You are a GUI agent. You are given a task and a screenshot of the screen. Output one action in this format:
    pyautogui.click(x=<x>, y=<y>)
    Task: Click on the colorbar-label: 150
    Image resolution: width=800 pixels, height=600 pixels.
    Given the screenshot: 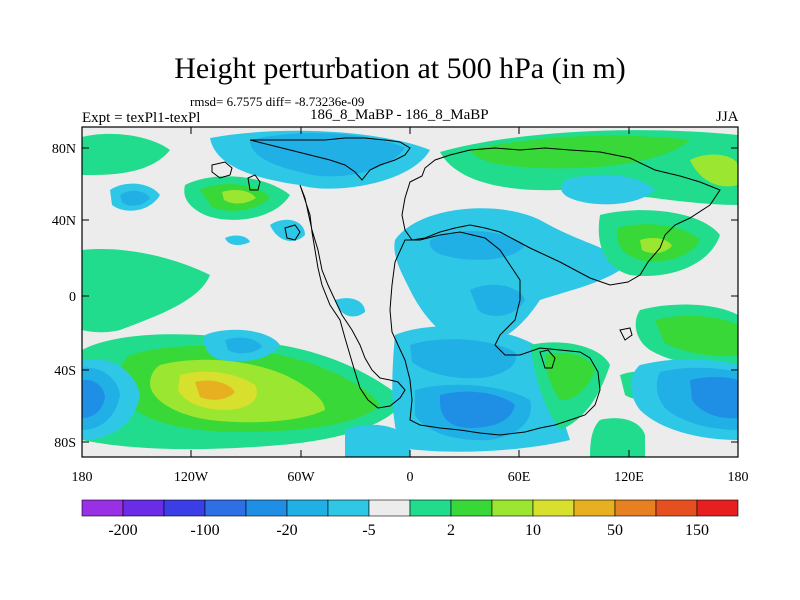 What is the action you would take?
    pyautogui.click(x=697, y=530)
    